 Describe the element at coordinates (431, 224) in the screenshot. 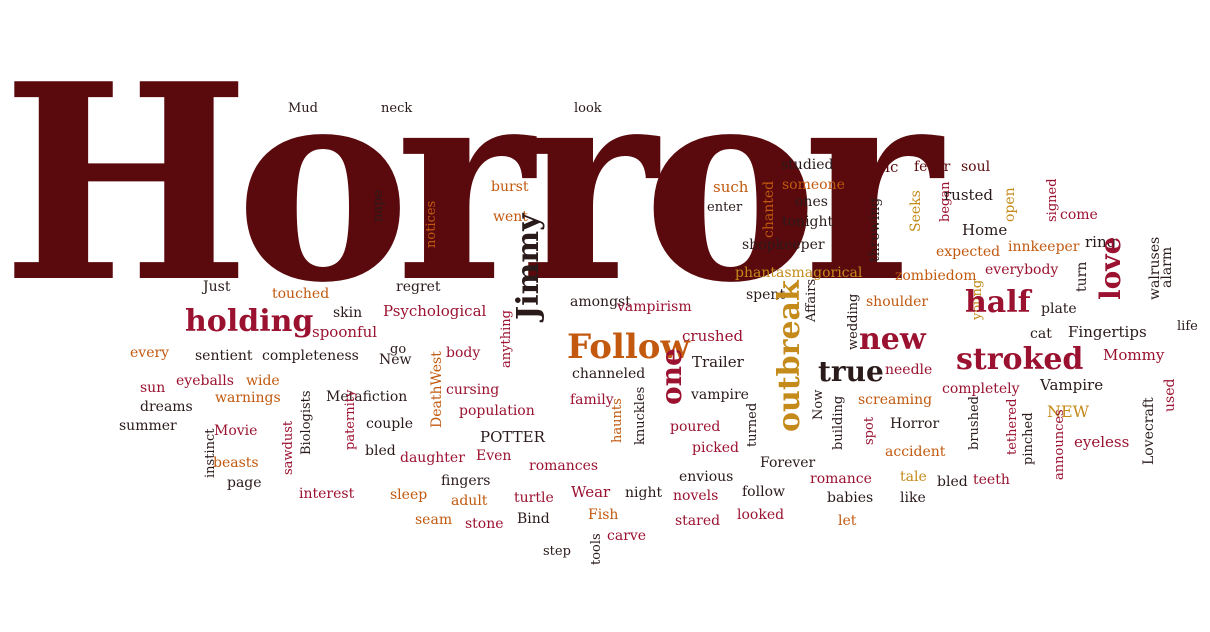

I see `word-notices: notices` at that location.